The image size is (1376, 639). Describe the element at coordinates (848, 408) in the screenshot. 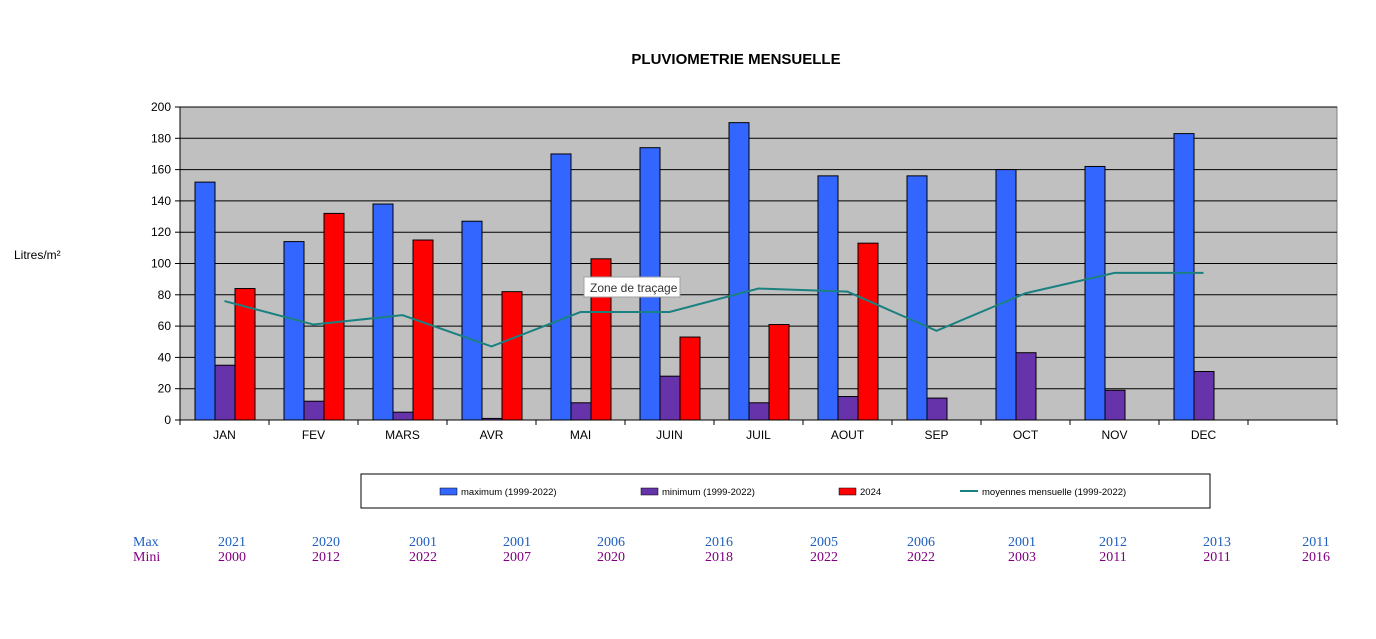

I see `bar-minimum-aout` at that location.